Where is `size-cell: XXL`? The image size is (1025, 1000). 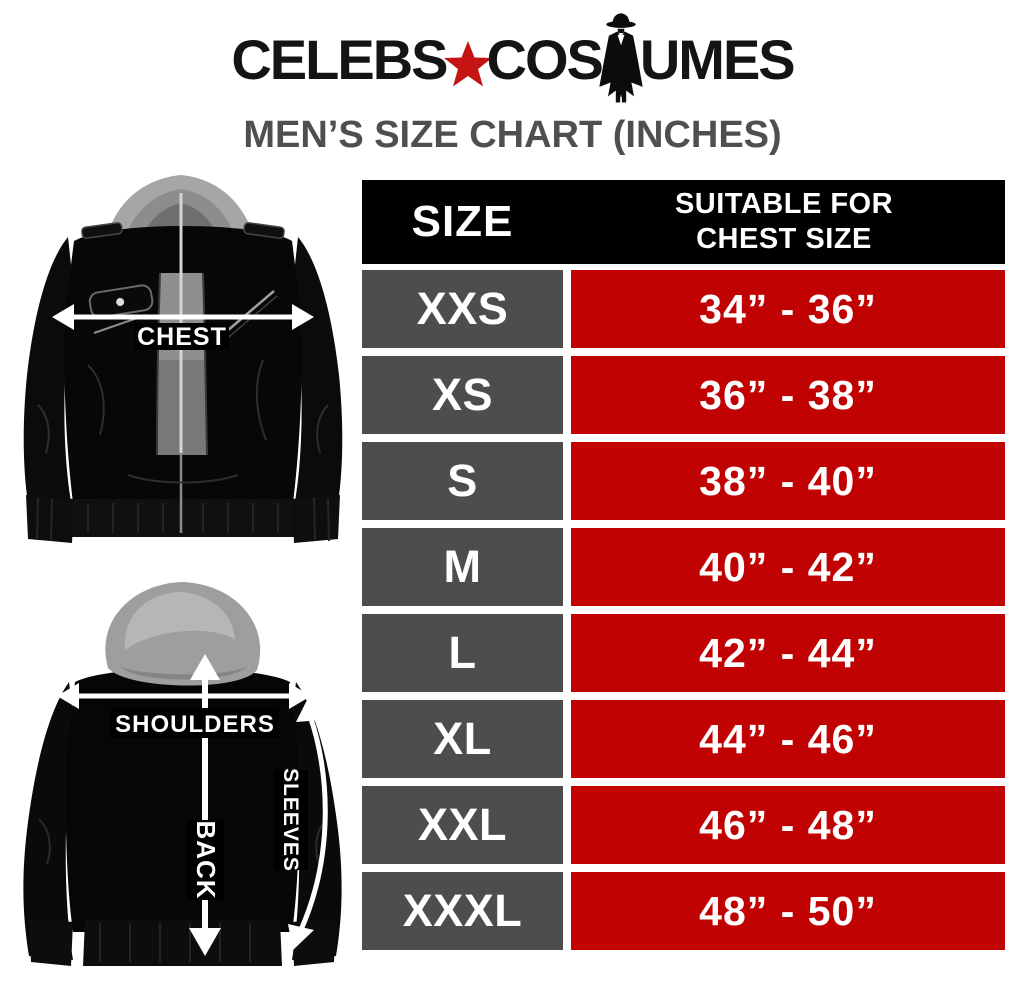
size-cell: XXL is located at coordinates (462, 825).